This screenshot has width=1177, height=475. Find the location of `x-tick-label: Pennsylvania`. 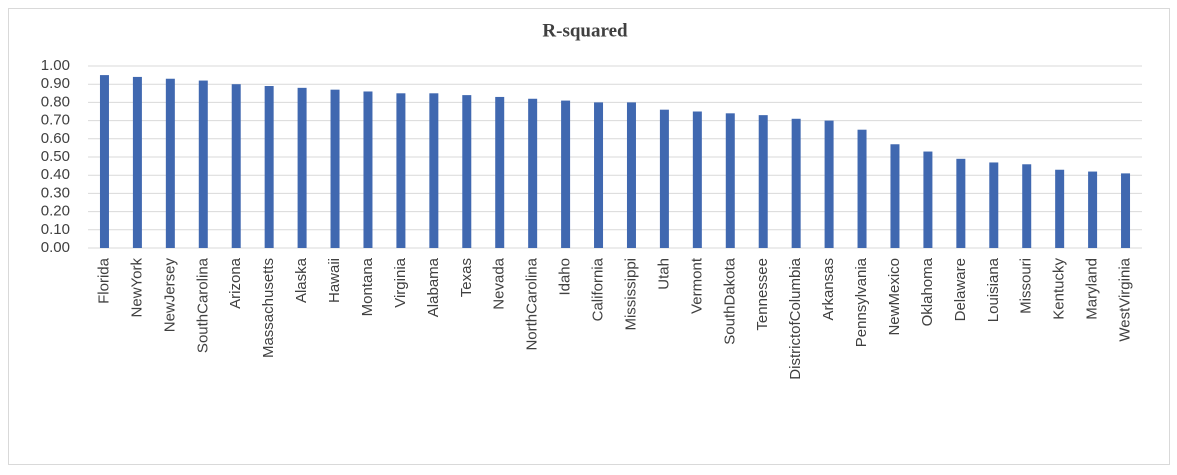

x-tick-label: Pennsylvania is located at coordinates (861, 302).